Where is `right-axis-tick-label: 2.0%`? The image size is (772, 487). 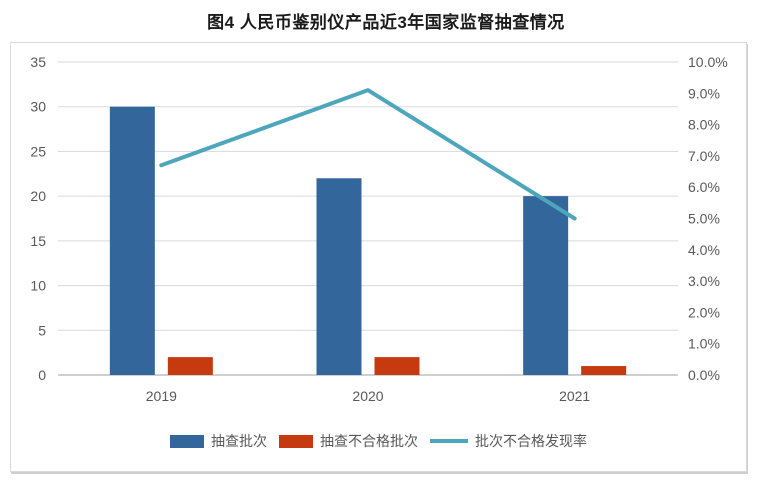 right-axis-tick-label: 2.0% is located at coordinates (704, 312).